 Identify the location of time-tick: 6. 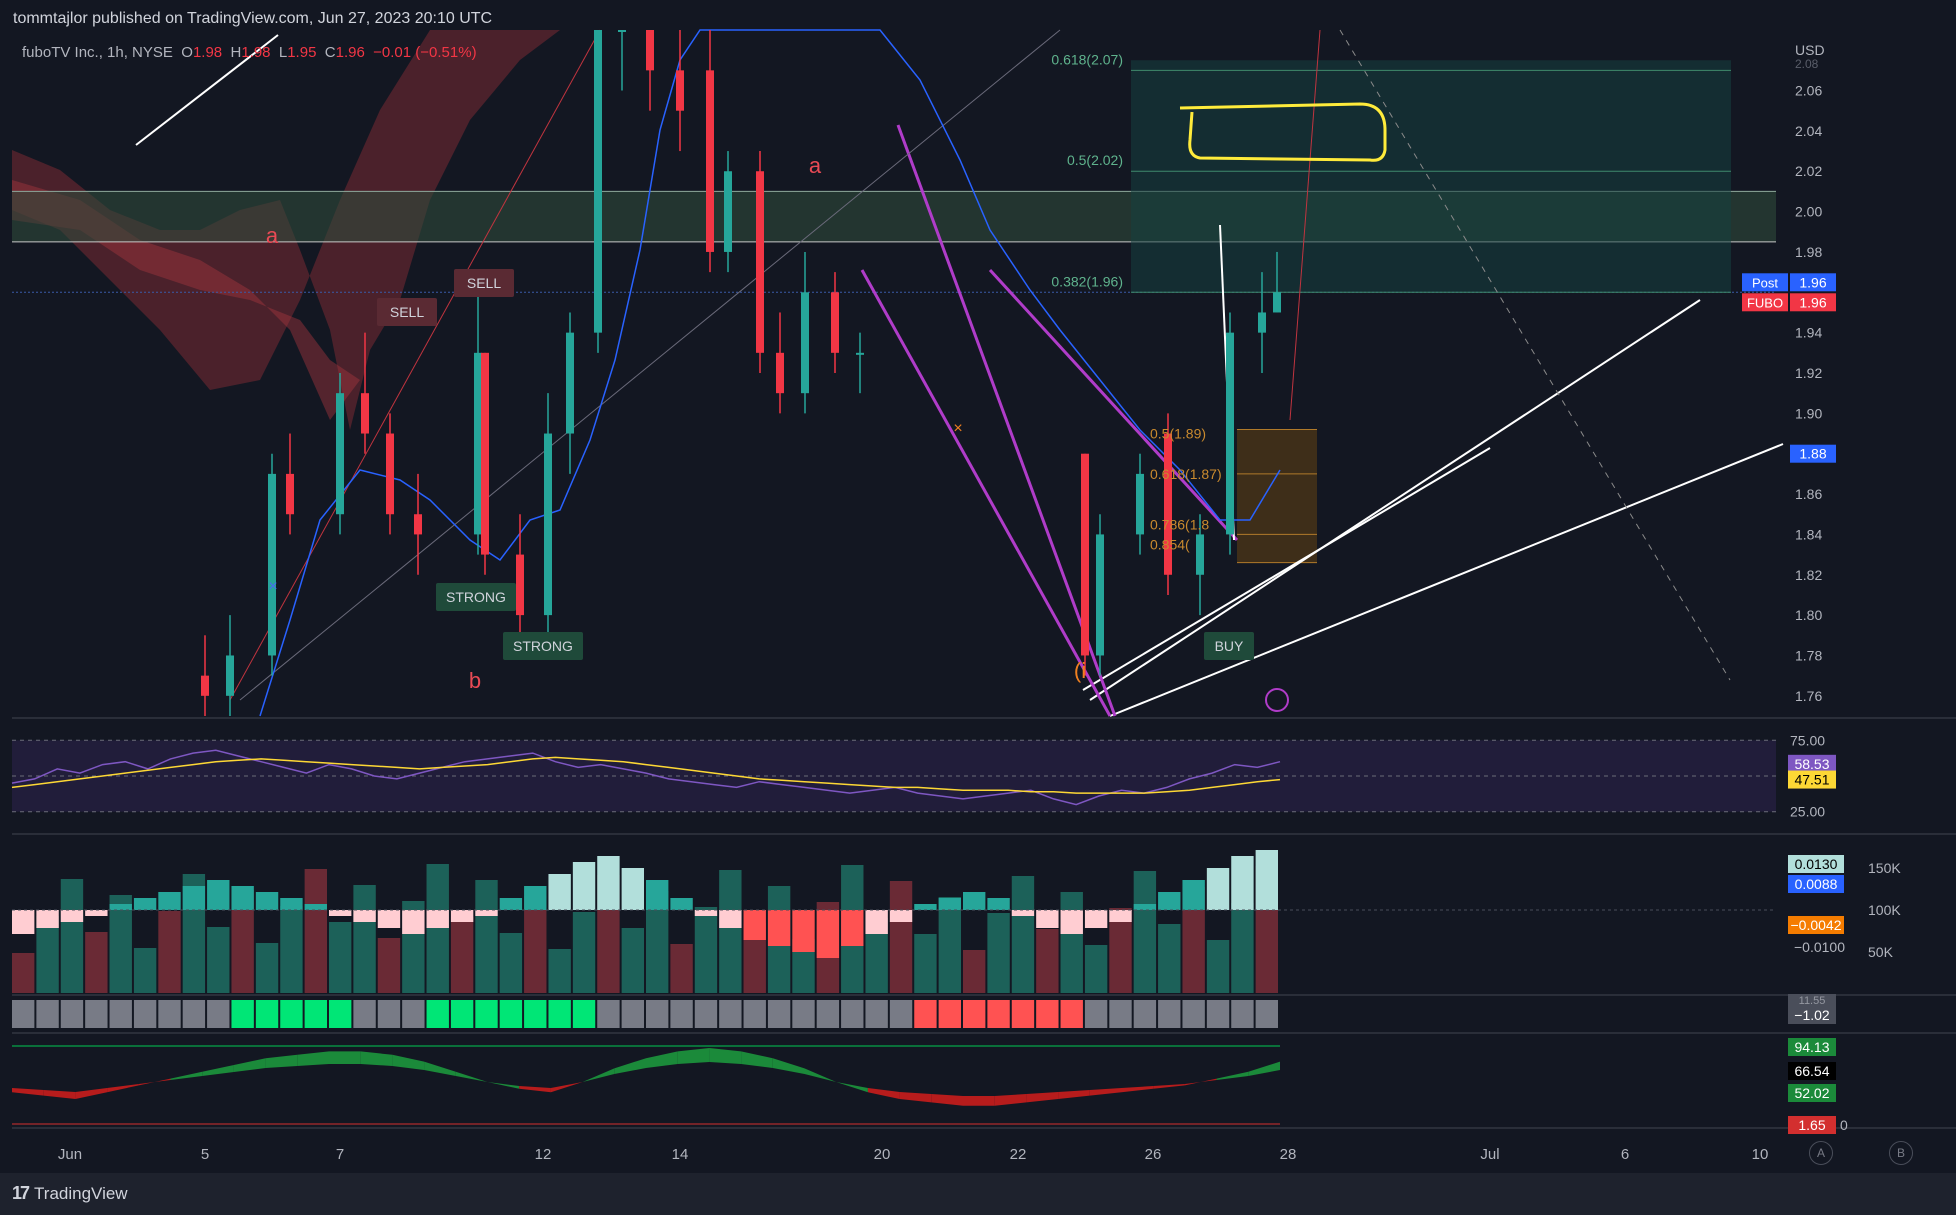
(1625, 1154).